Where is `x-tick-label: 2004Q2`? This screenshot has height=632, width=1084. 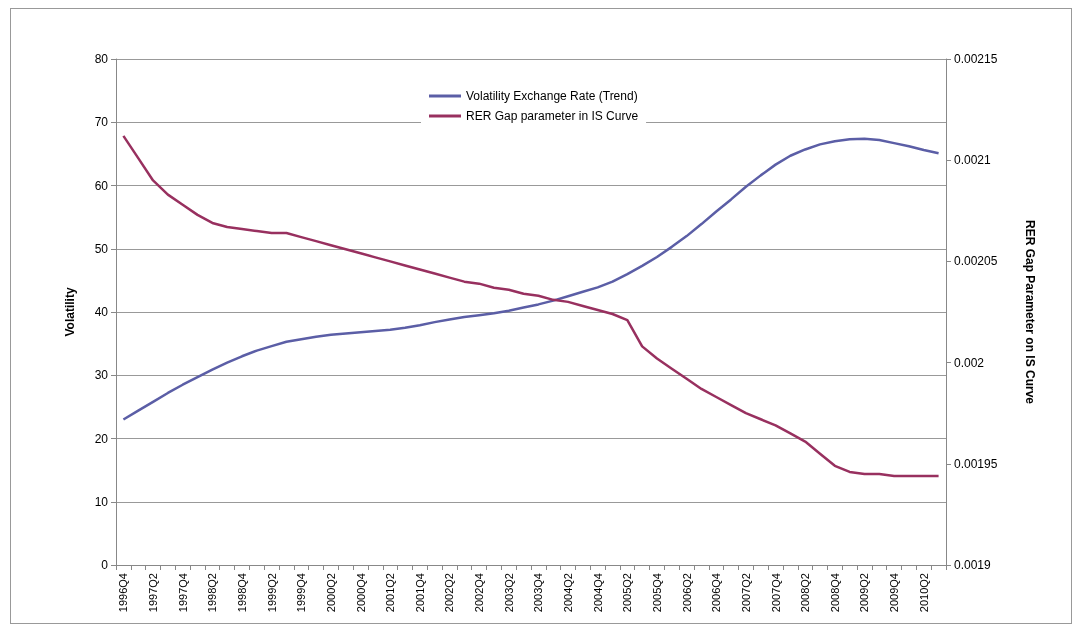
x-tick-label: 2004Q2 is located at coordinates (568, 593).